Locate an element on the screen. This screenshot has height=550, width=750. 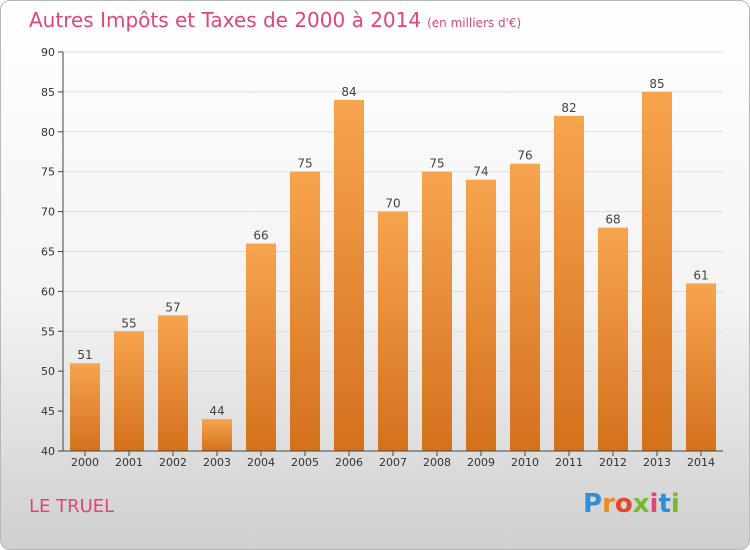
logo-letter: P is located at coordinates (593, 504).